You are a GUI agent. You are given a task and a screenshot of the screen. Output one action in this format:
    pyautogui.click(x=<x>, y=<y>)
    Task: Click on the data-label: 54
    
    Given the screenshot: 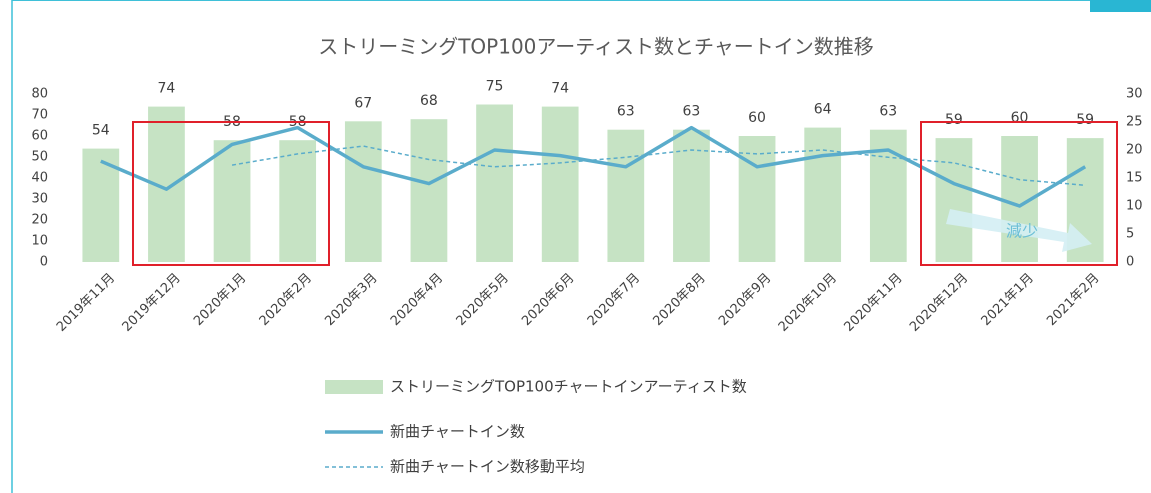 What is the action you would take?
    pyautogui.click(x=101, y=131)
    